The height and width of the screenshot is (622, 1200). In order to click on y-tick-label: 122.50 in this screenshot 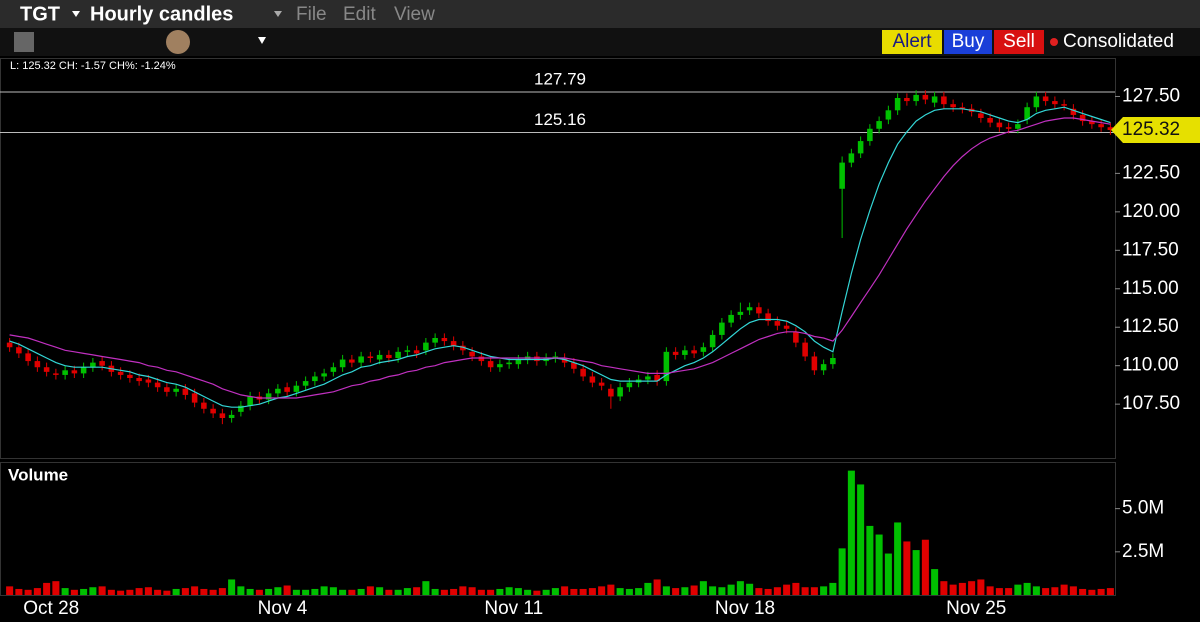, I will do `click(1151, 172)`.